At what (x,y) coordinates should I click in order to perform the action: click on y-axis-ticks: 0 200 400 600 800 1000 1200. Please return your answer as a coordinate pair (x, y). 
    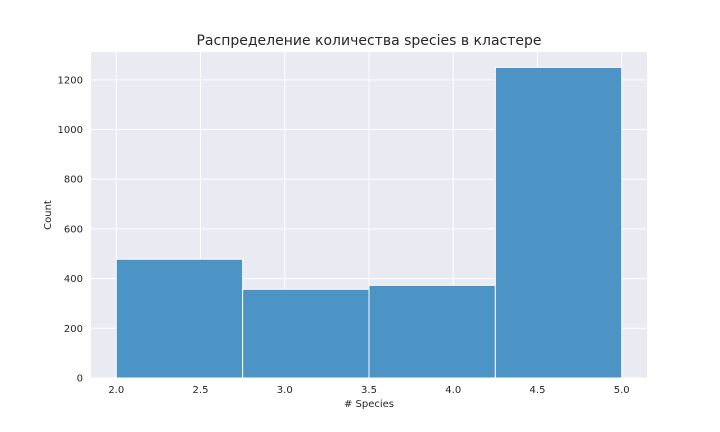
    Looking at the image, I should click on (70, 229).